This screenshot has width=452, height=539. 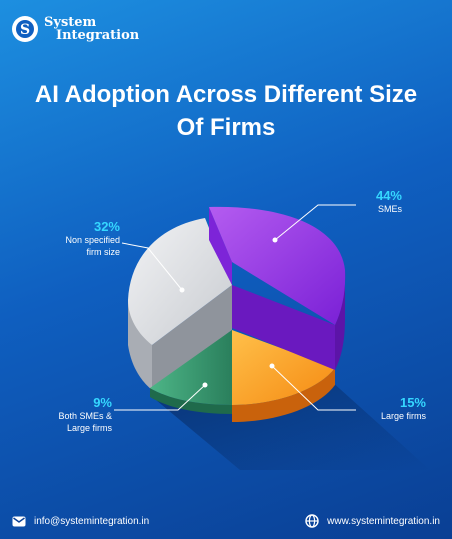 What do you see at coordinates (220, 246) in the screenshot?
I see `slice-sme-inner-left` at bounding box center [220, 246].